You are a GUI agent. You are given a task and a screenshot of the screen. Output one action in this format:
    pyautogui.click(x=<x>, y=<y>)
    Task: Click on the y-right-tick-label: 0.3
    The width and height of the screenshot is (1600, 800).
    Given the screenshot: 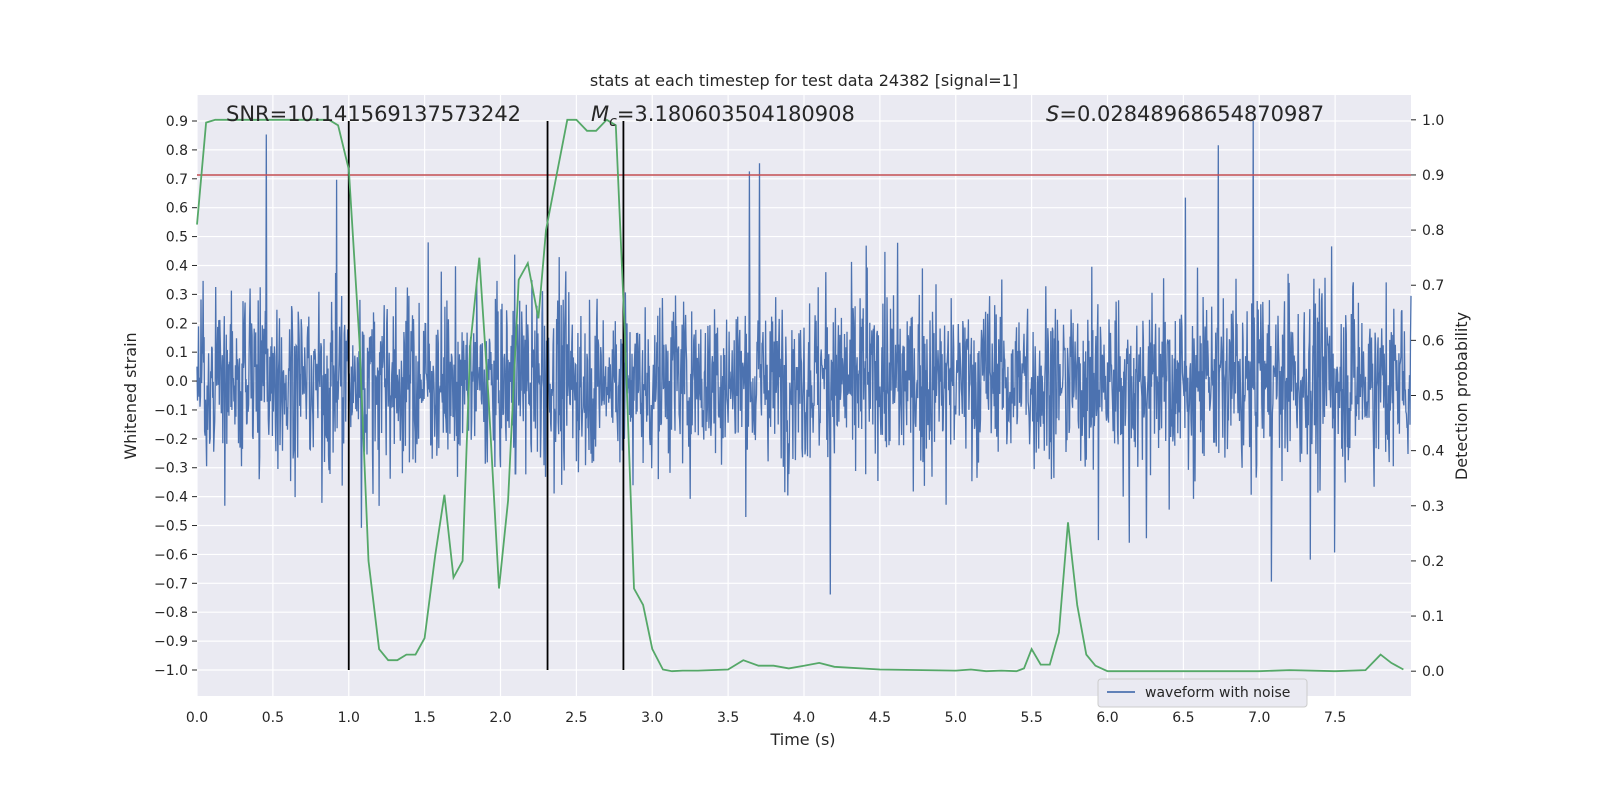 What is the action you would take?
    pyautogui.click(x=1433, y=507)
    